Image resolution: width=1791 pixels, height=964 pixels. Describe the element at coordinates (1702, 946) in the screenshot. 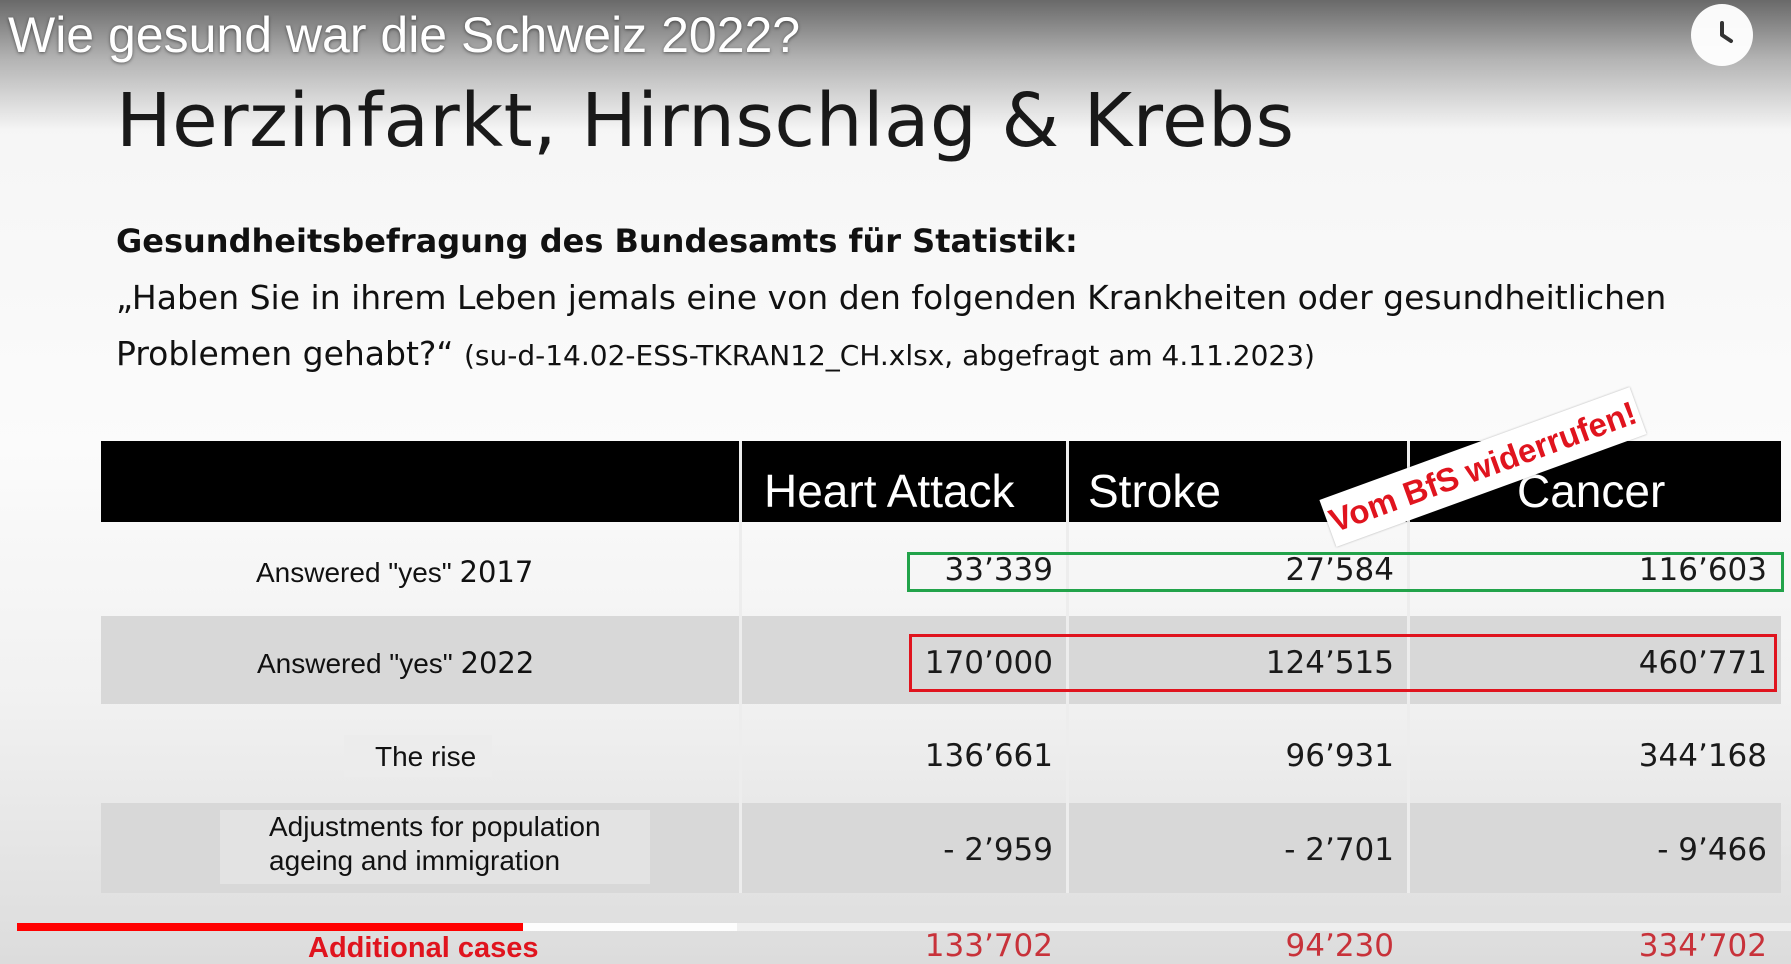

I see `cell-additional-cancer: 334’702` at that location.